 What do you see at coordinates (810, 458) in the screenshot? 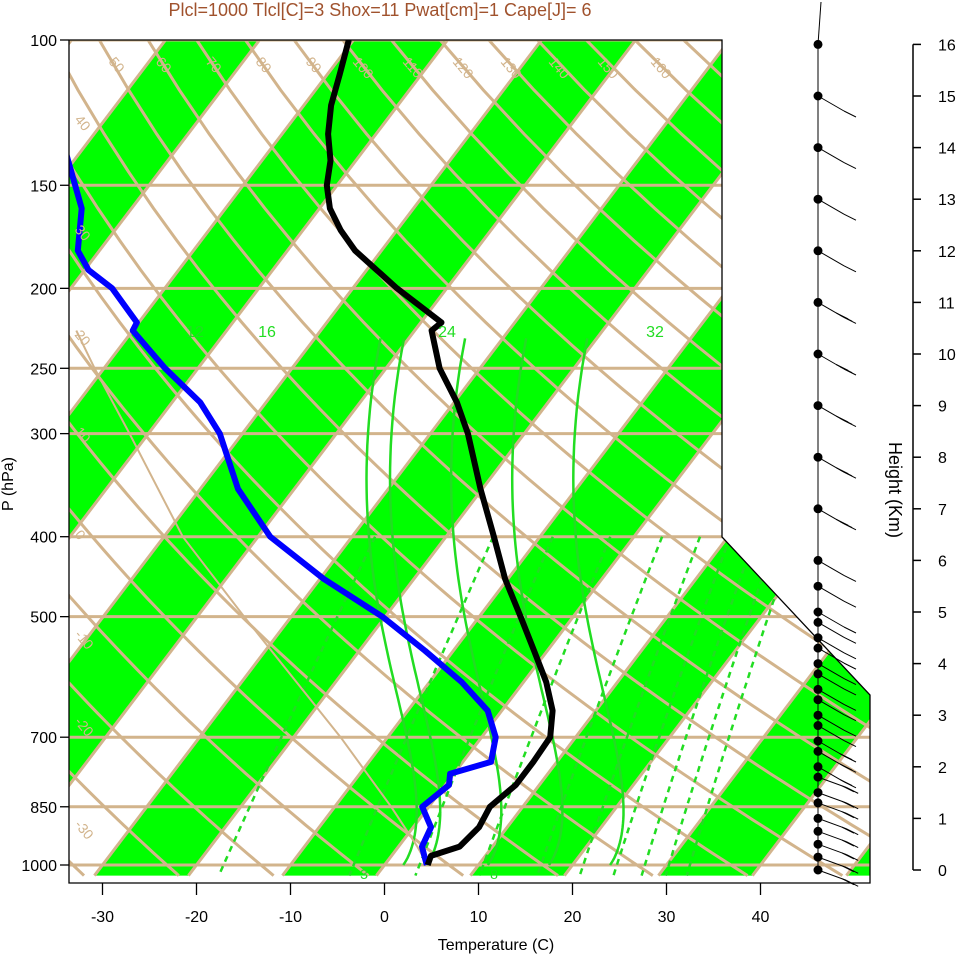
I see `isotherm-line` at bounding box center [810, 458].